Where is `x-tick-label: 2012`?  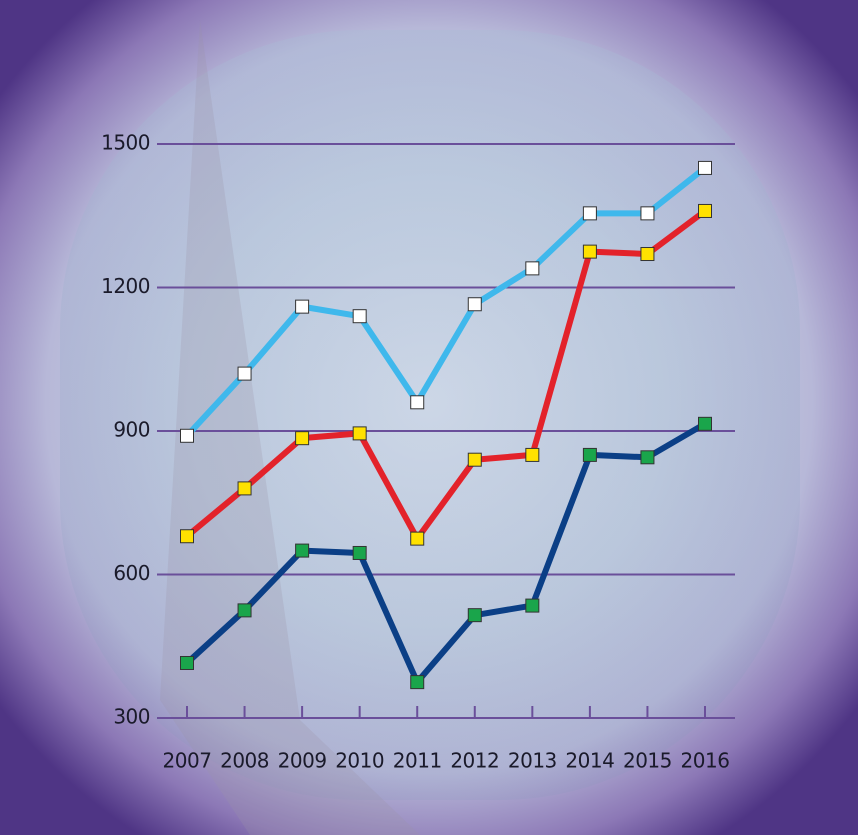 x-tick-label: 2012 is located at coordinates (474, 761).